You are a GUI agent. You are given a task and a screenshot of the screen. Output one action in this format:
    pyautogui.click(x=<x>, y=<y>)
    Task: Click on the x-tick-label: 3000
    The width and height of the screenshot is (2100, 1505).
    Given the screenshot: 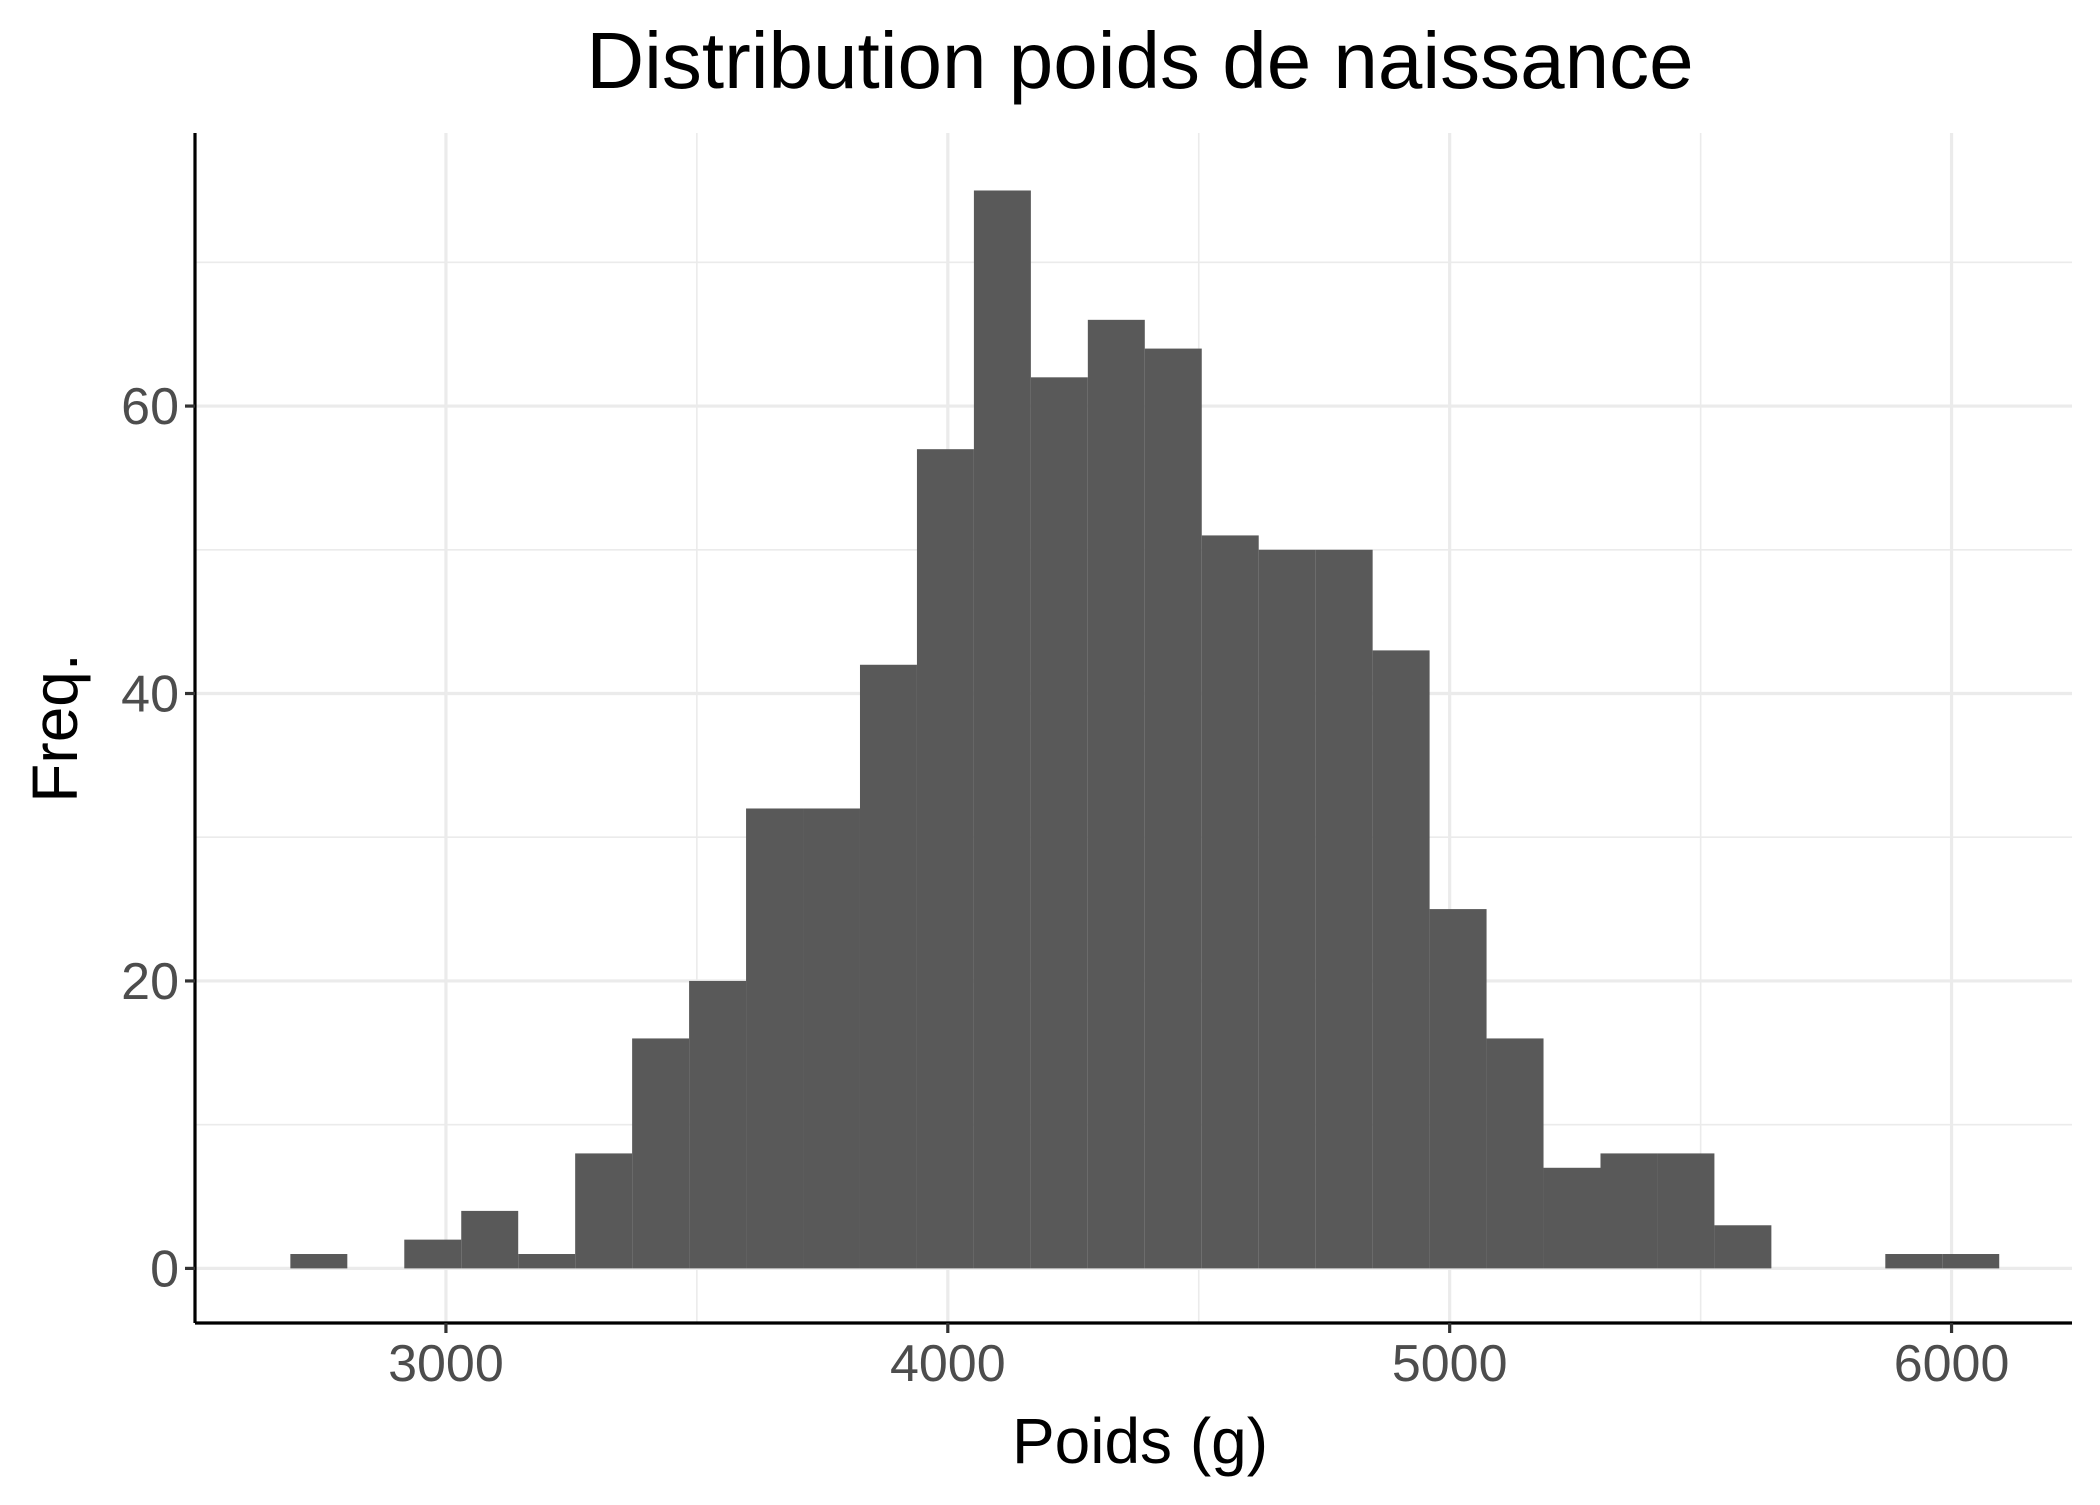 What is the action you would take?
    pyautogui.click(x=446, y=1364)
    